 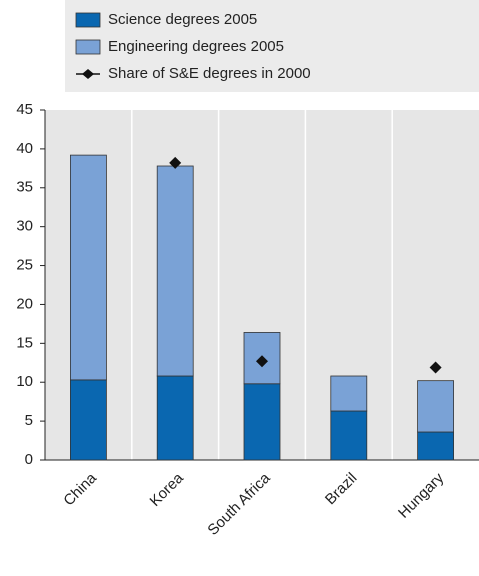 I want to click on legend-label: Science degrees 2005, so click(x=182, y=19).